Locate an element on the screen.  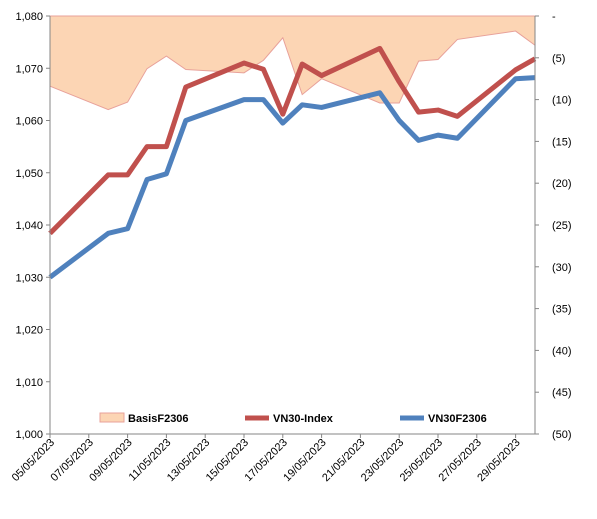
series-area-basisf2306 is located at coordinates (292, 63).